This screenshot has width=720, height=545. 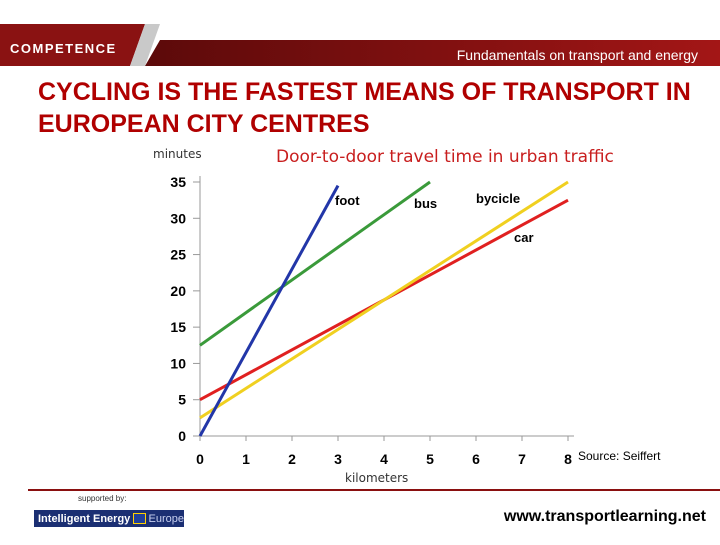 What do you see at coordinates (498, 198) in the screenshot?
I see `series-label-bycicle: bycicle` at bounding box center [498, 198].